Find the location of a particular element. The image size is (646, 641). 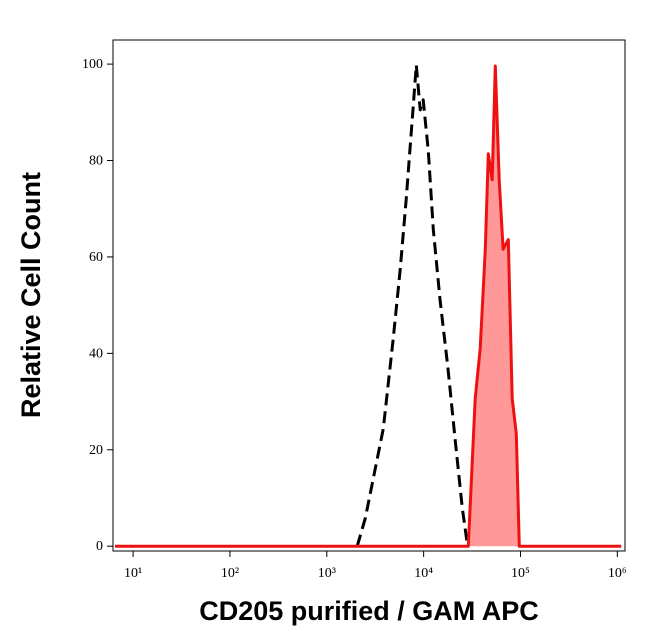

y-axis-label: Relative Cell Count is located at coordinates (31, 295).